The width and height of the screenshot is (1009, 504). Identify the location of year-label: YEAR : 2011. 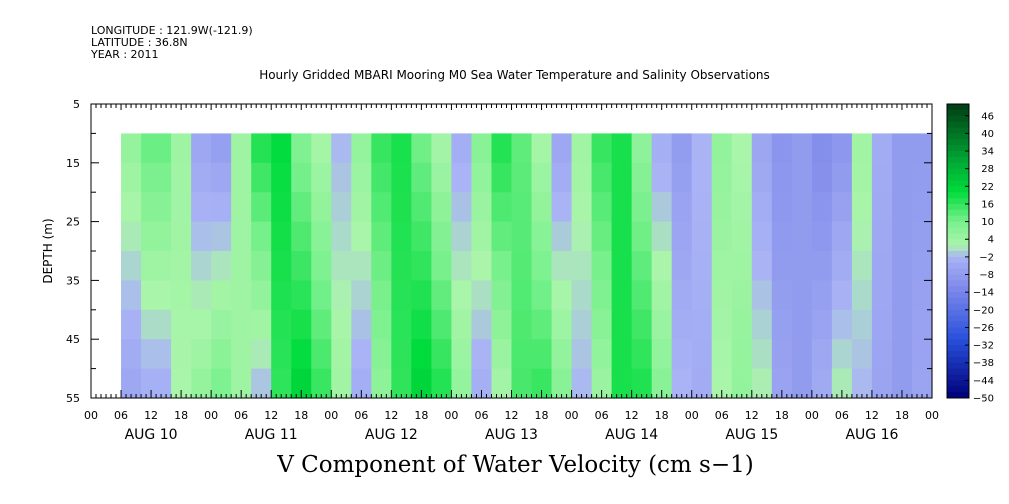
(125, 54).